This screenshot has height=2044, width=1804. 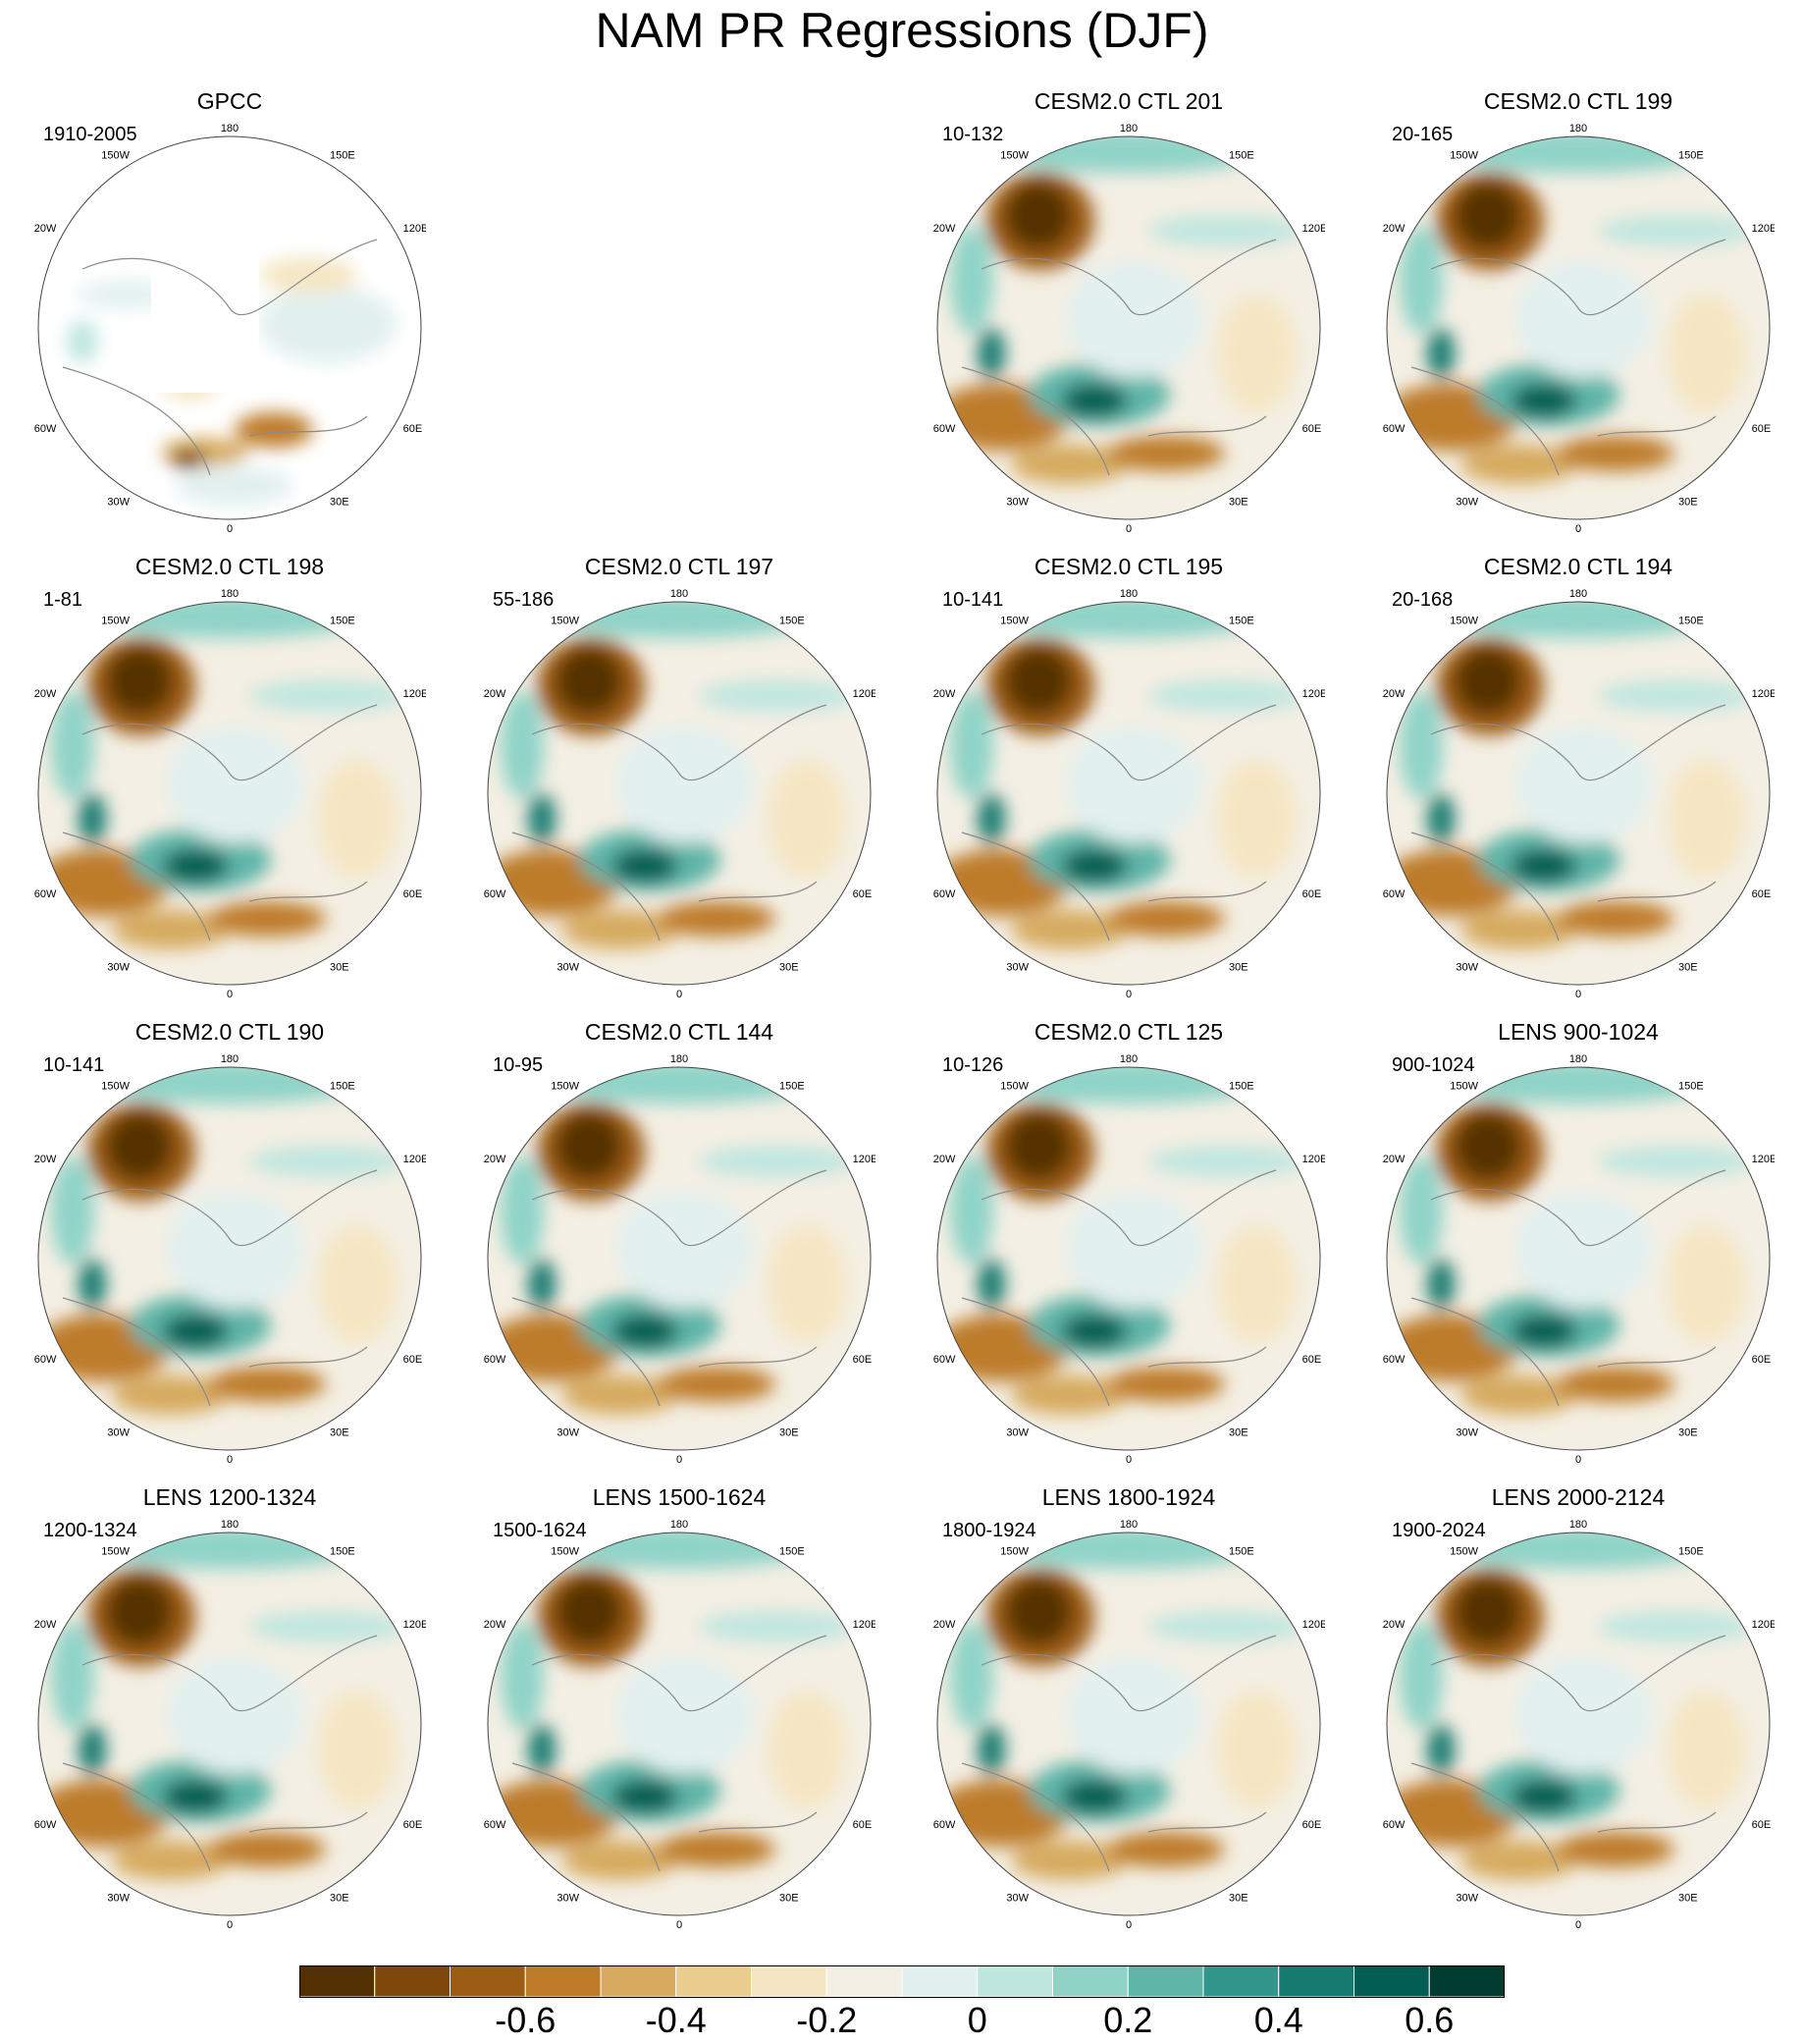 I want to click on figure-title: NAM PR Regressions (DJF), so click(x=902, y=30).